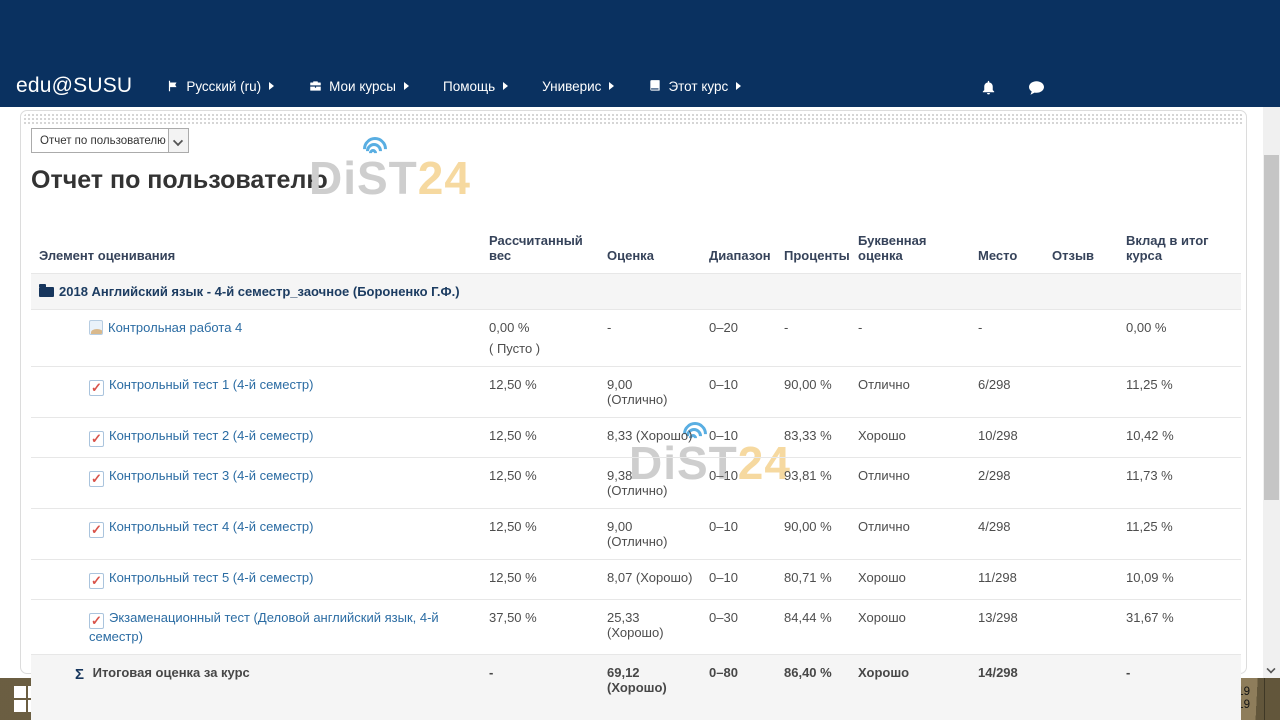 This screenshot has height=720, width=1280. Describe the element at coordinates (813, 483) in the screenshot. I see `cell-percentage: 93,81 %` at that location.